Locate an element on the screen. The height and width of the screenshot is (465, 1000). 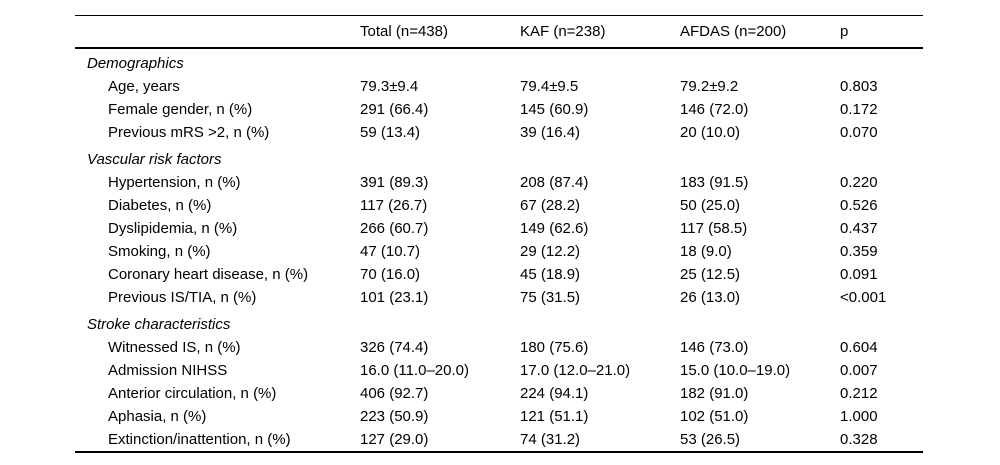
cell-p: 0.172 is located at coordinates (859, 109).